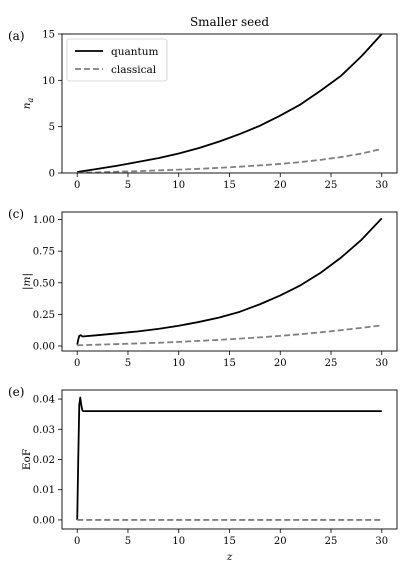  I want to click on y-tick-label: 5, so click(52, 127).